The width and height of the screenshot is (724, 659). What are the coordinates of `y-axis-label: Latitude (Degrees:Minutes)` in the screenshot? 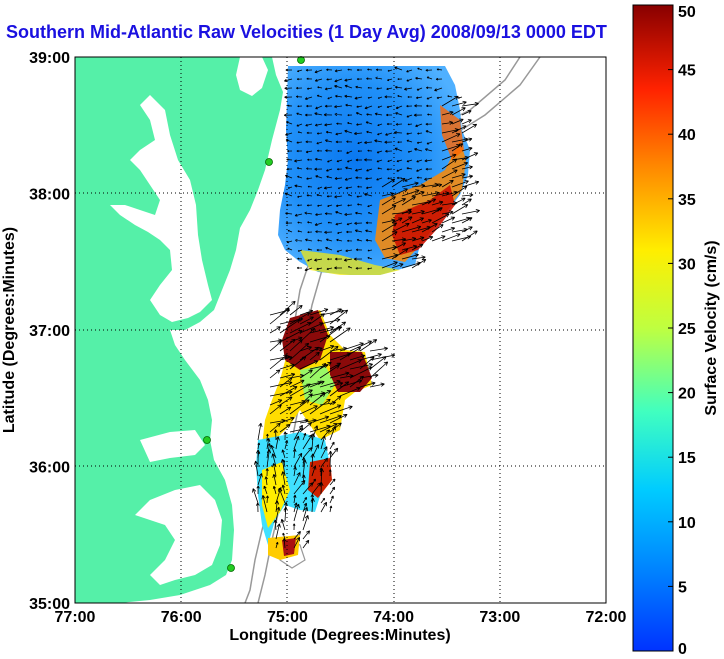 It's located at (9, 330).